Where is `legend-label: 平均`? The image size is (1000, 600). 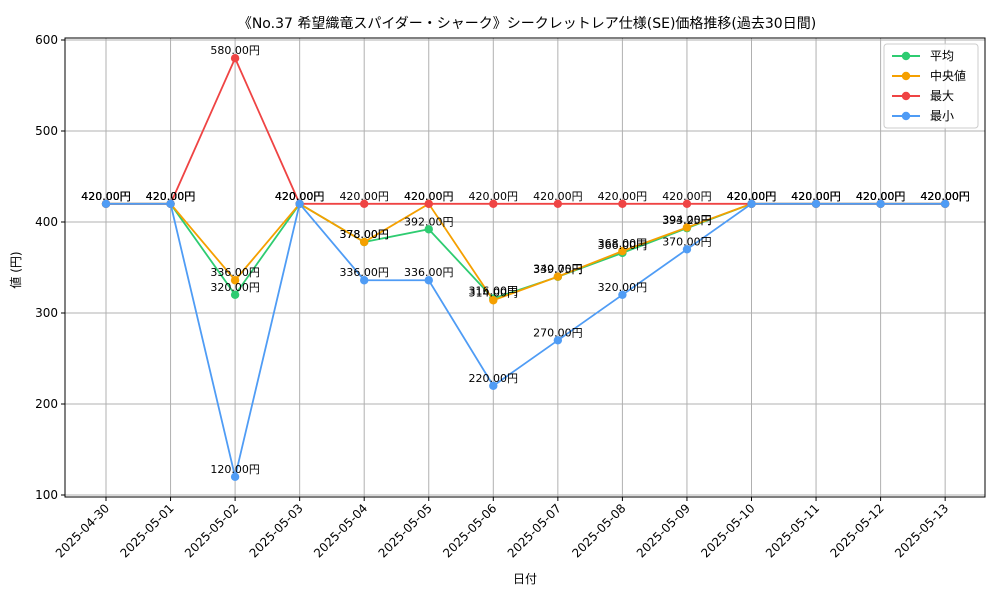
legend-label: 平均 is located at coordinates (942, 56).